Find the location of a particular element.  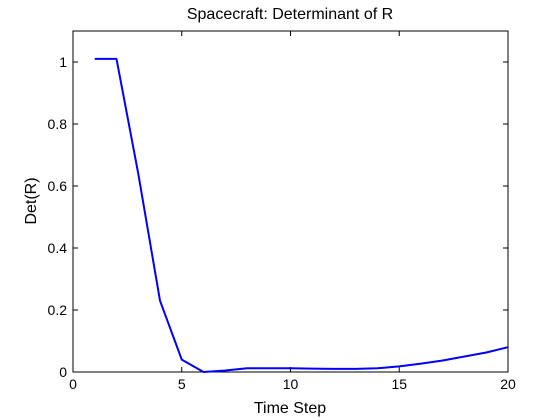

y-axis-label: Det(R) is located at coordinates (31, 200).